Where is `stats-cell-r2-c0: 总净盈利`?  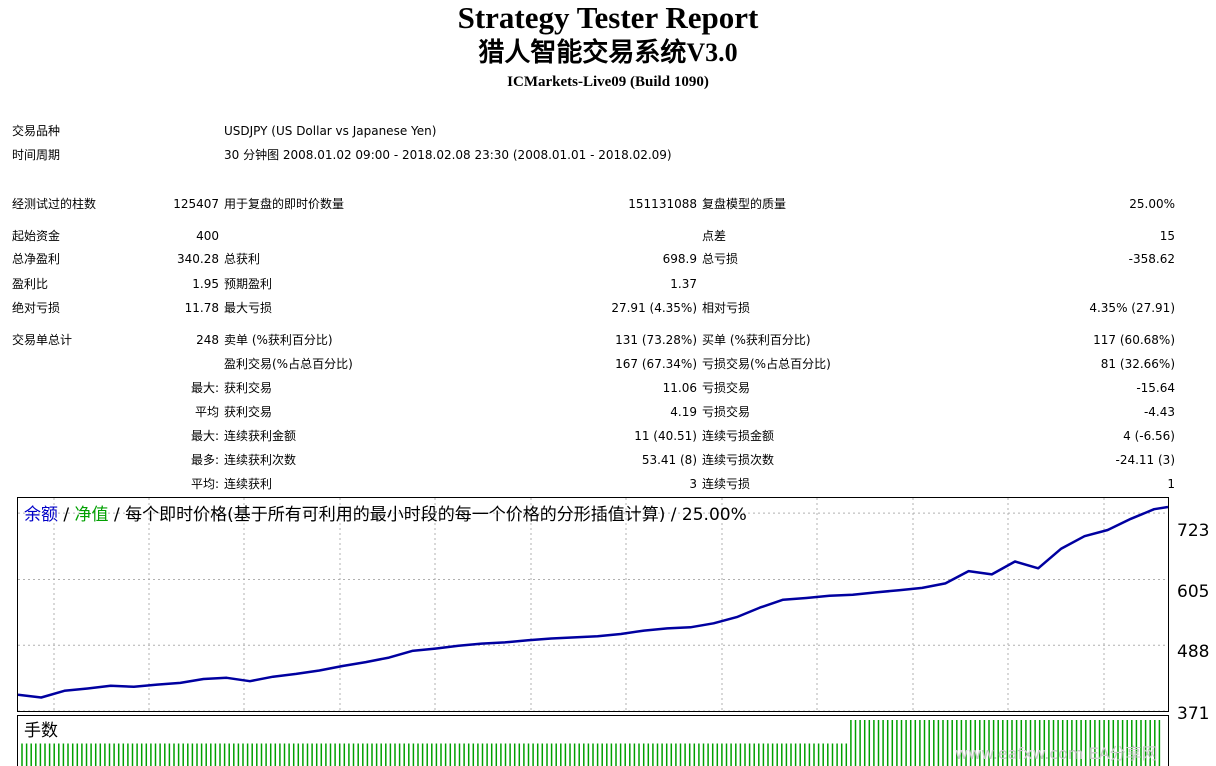
stats-cell-r2-c0: 总净盈利 is located at coordinates (36, 259).